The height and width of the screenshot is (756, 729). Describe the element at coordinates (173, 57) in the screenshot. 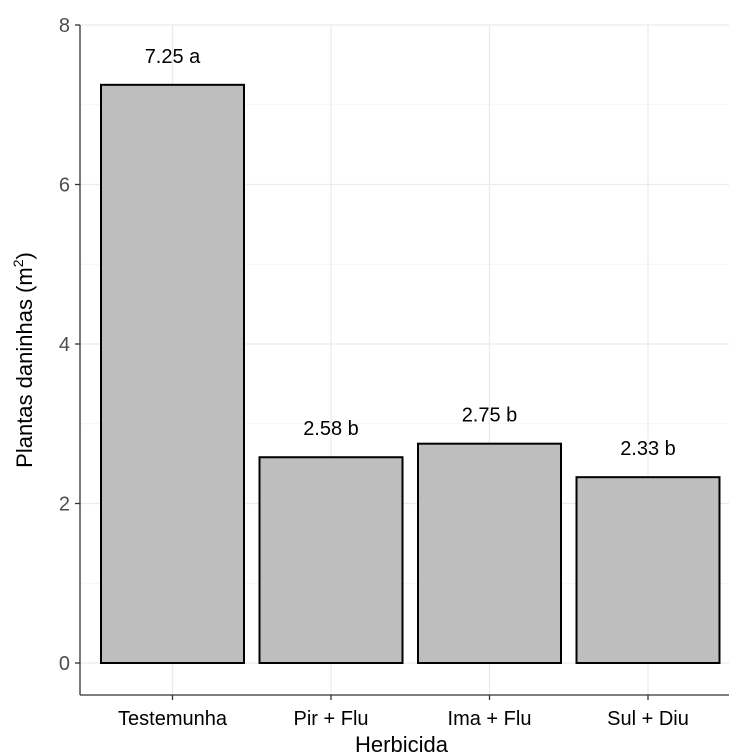

I see `bar-value-label: 7.25 a` at that location.